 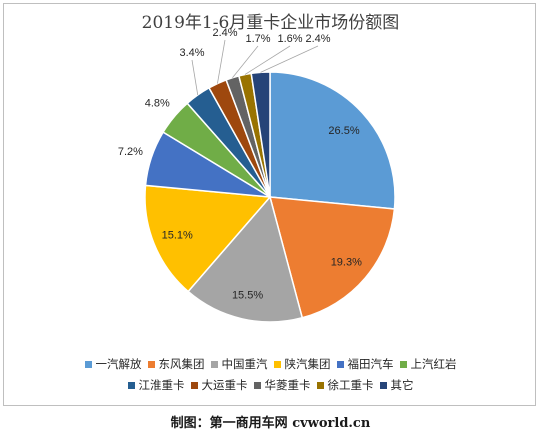 I want to click on legend-row: 江淮重卡 大运重卡 华菱重卡 徐工重卡 其它, so click(x=270, y=385).